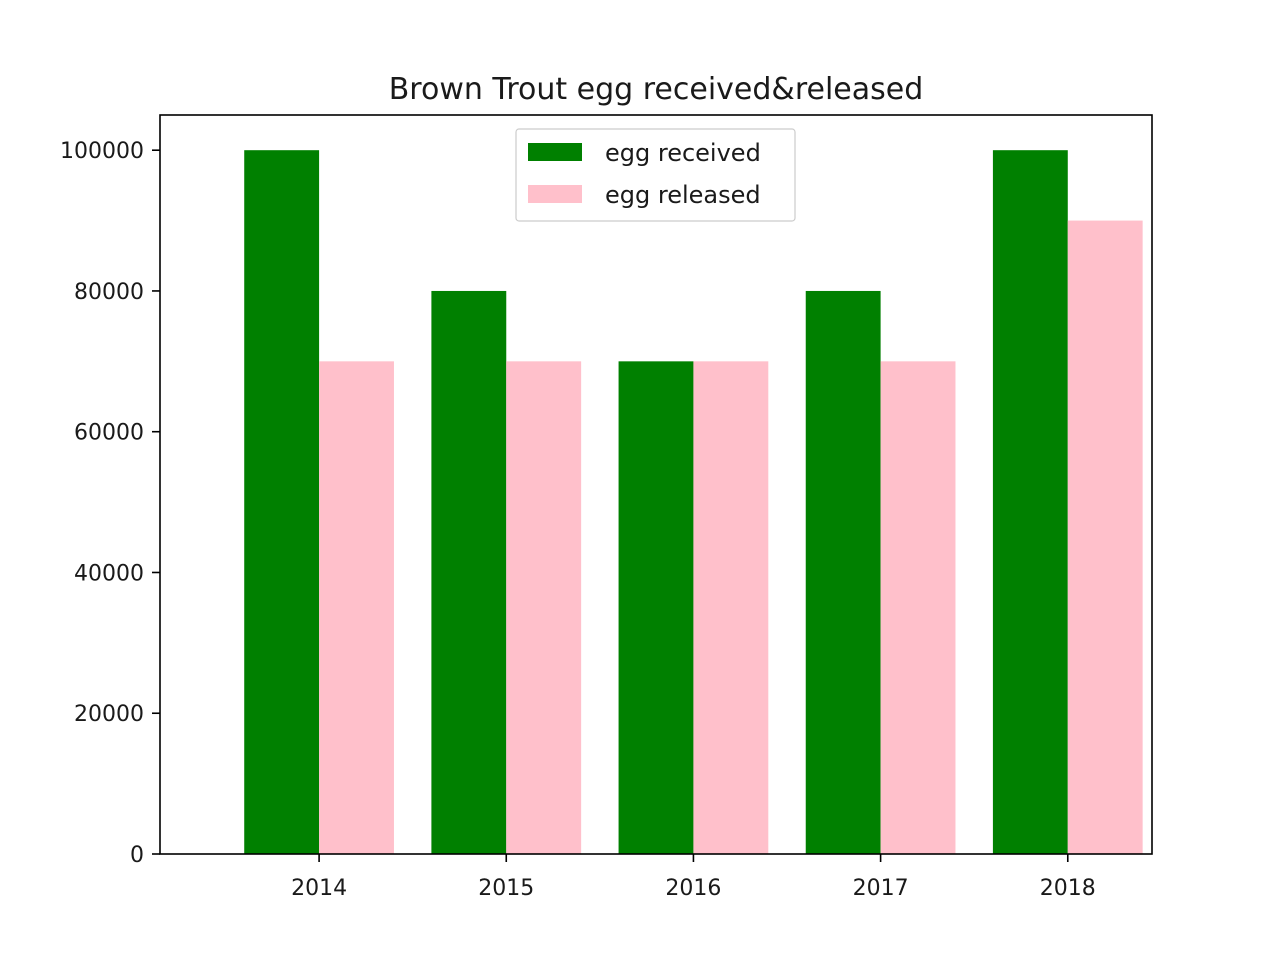 The width and height of the screenshot is (1280, 960). I want to click on x-tick-label: 2016, so click(693, 888).